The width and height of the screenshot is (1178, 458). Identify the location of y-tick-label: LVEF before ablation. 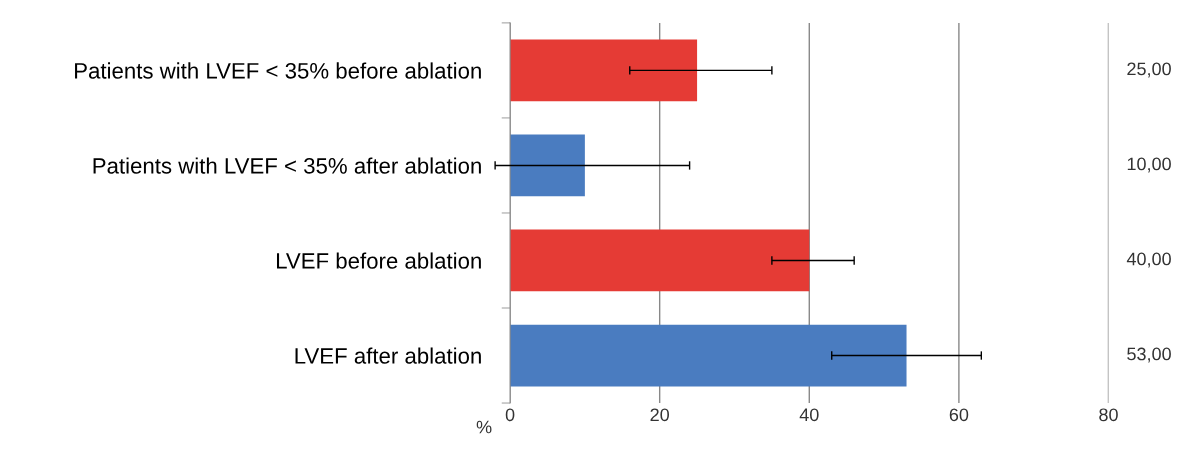
(378, 260).